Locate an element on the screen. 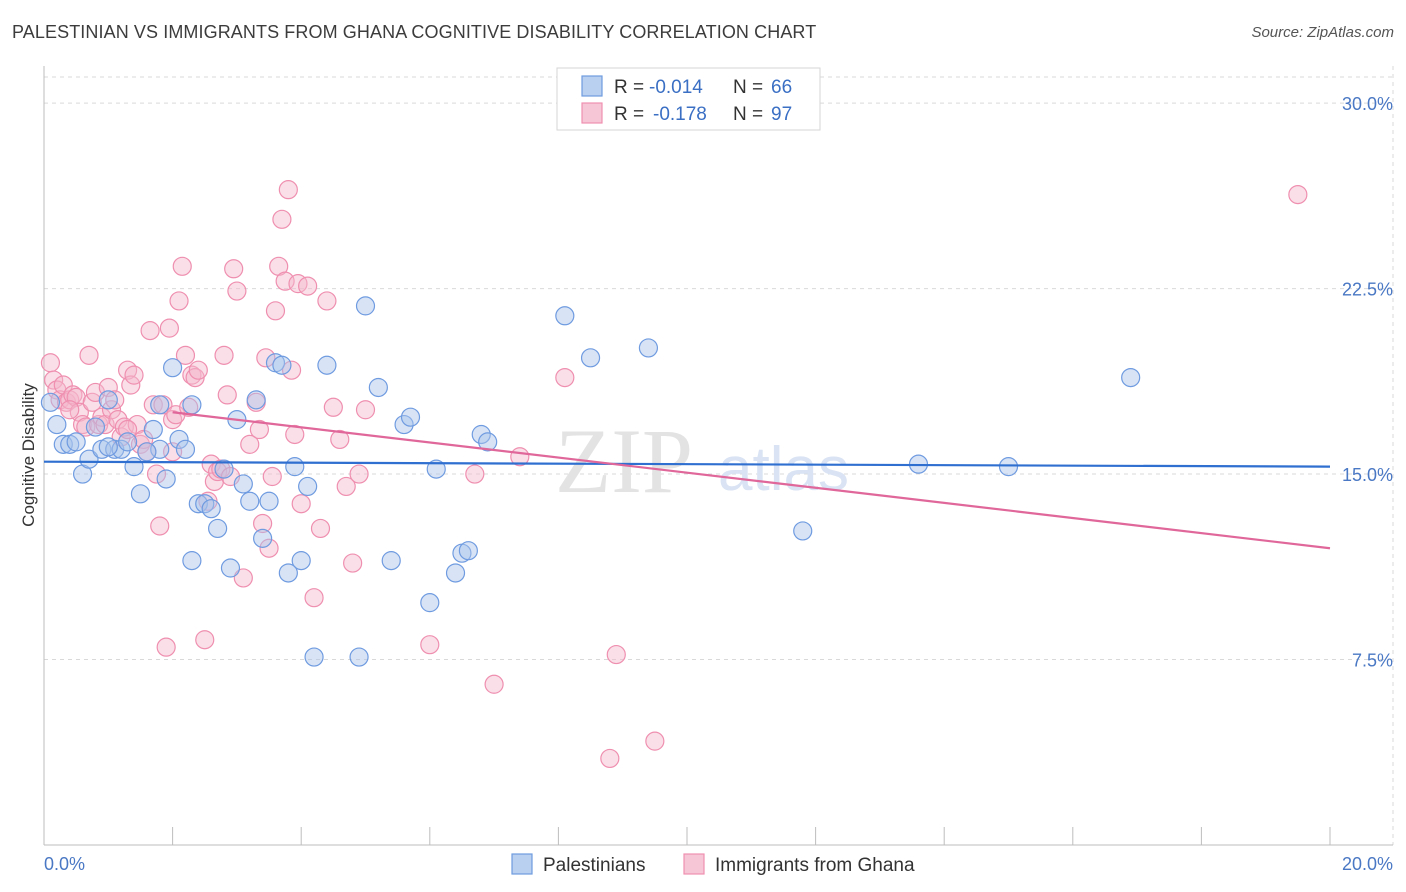 This screenshot has width=1406, height=892. watermark: ZIP atlas is located at coordinates (702, 461).